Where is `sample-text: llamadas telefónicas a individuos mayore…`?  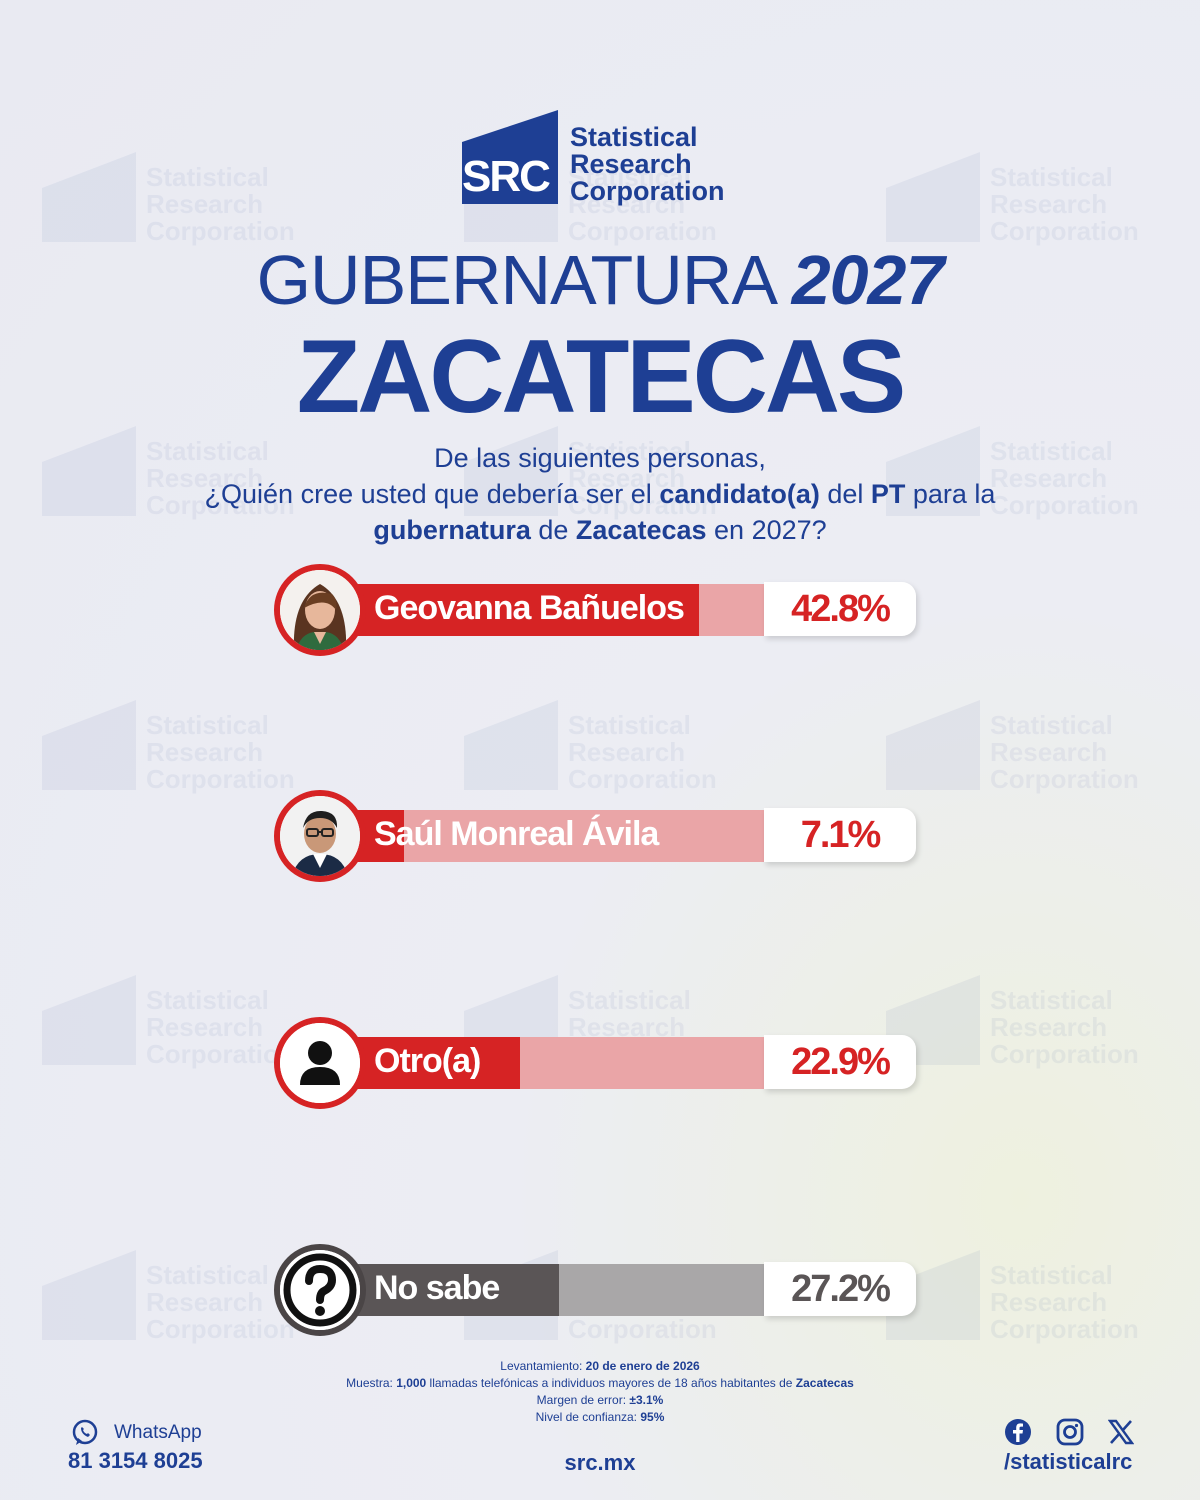 sample-text: llamadas telefónicas a individuos mayore… is located at coordinates (611, 1383).